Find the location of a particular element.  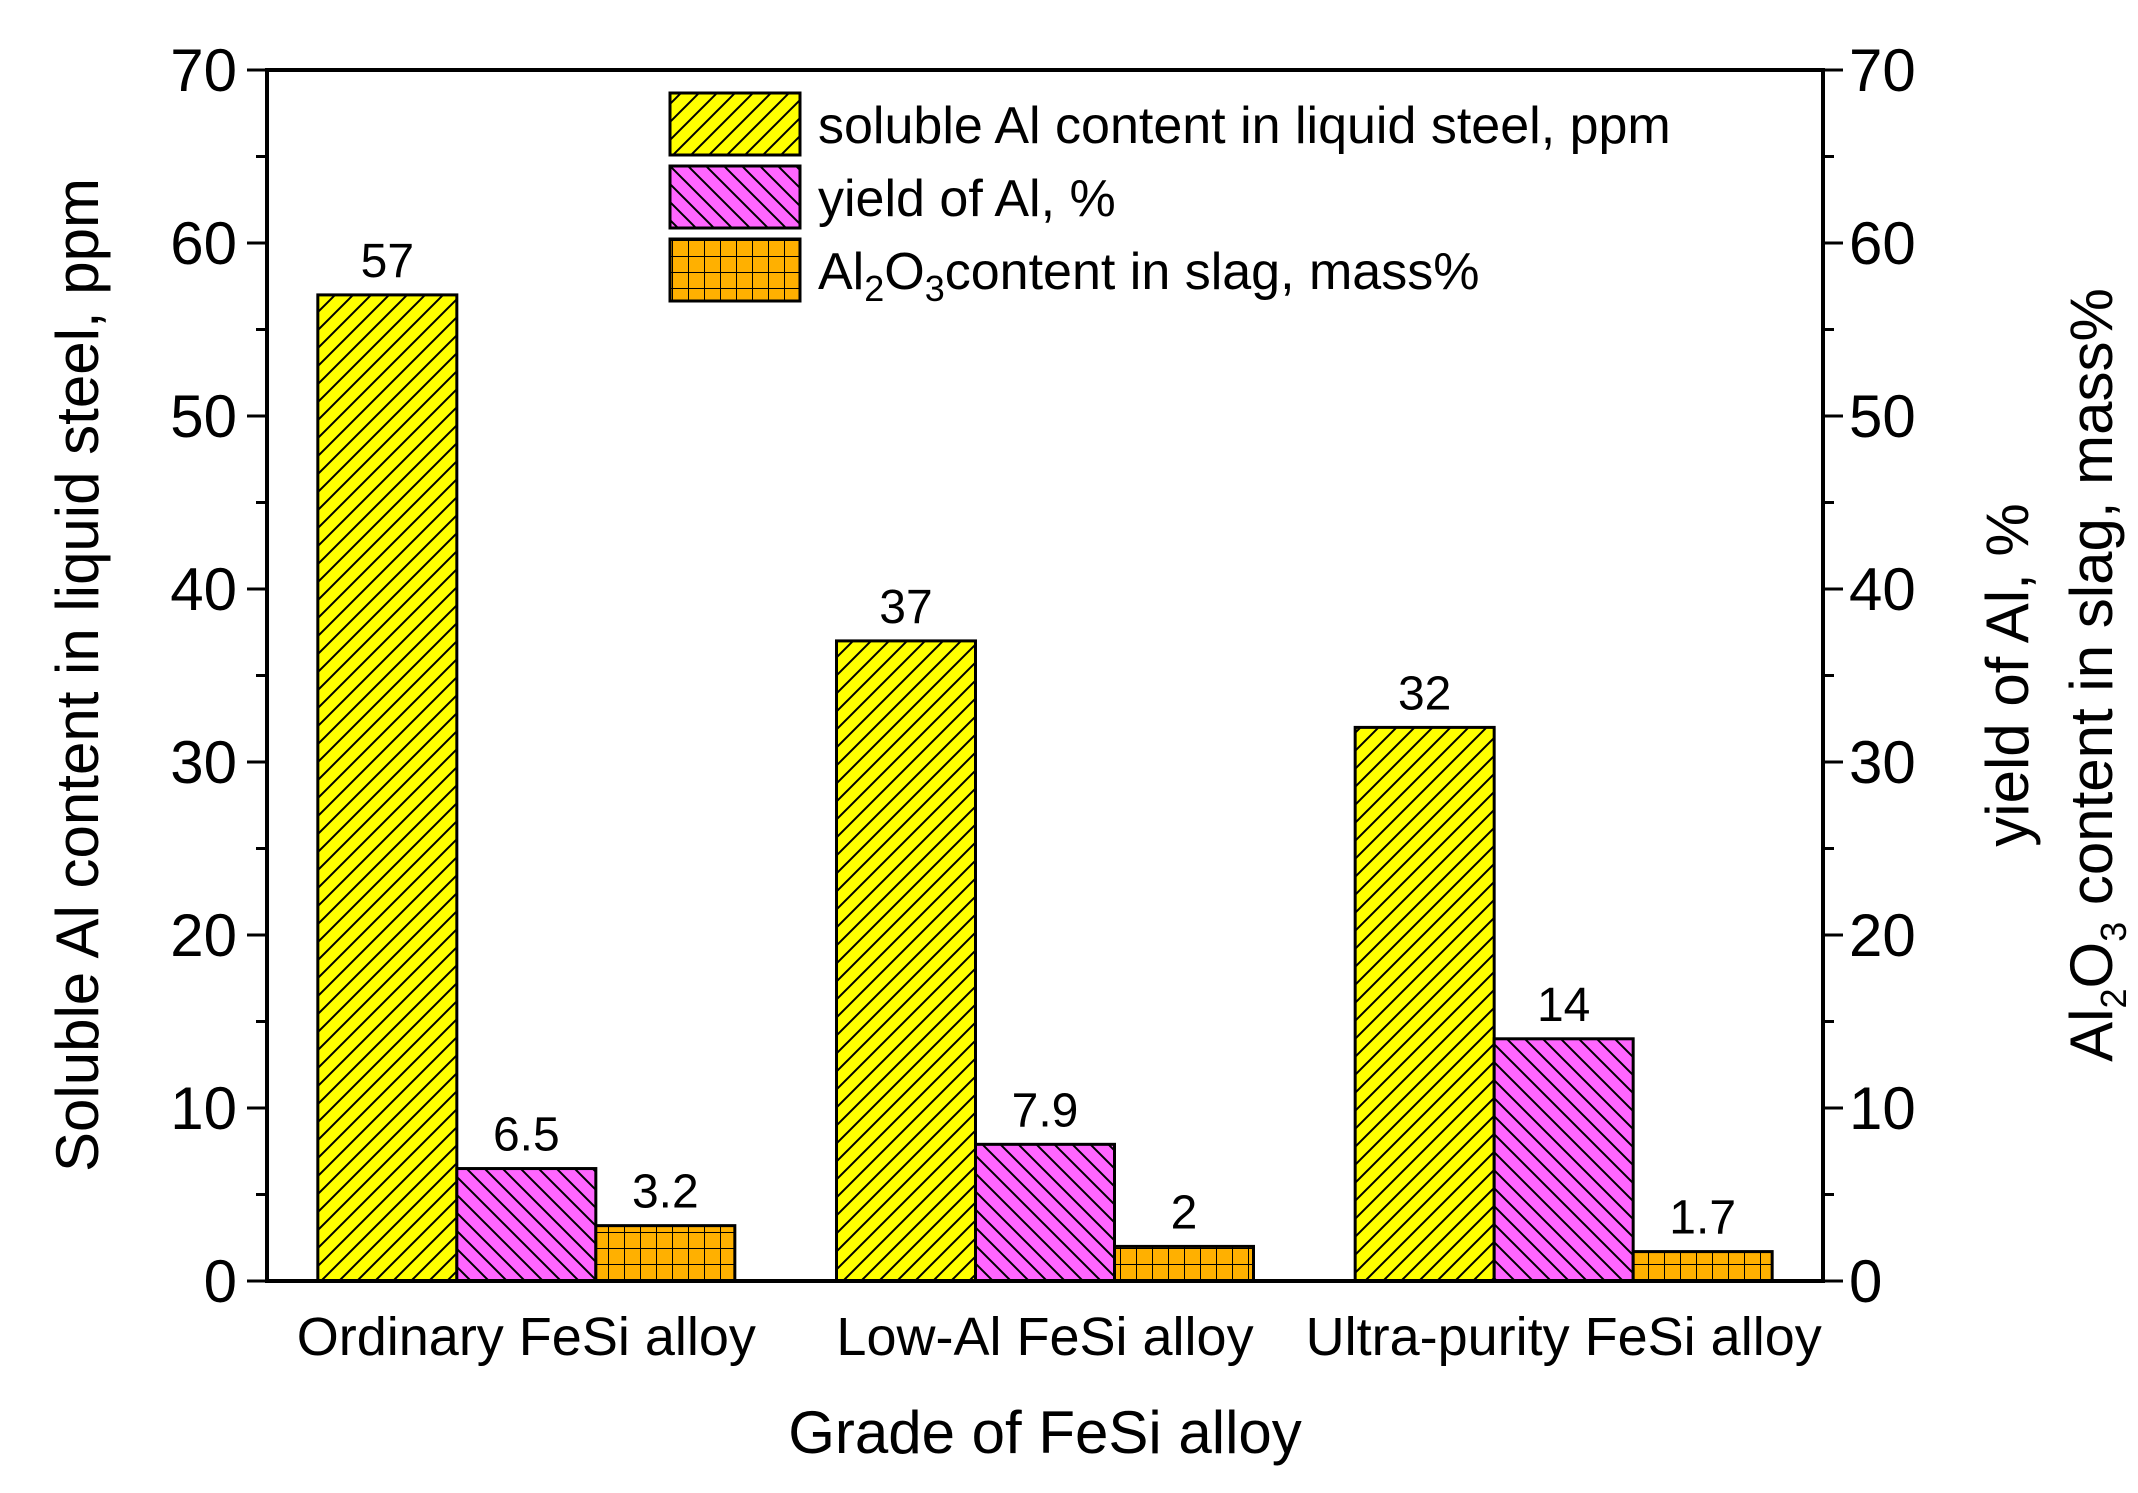

left-tick-label: 70 is located at coordinates (203, 70).